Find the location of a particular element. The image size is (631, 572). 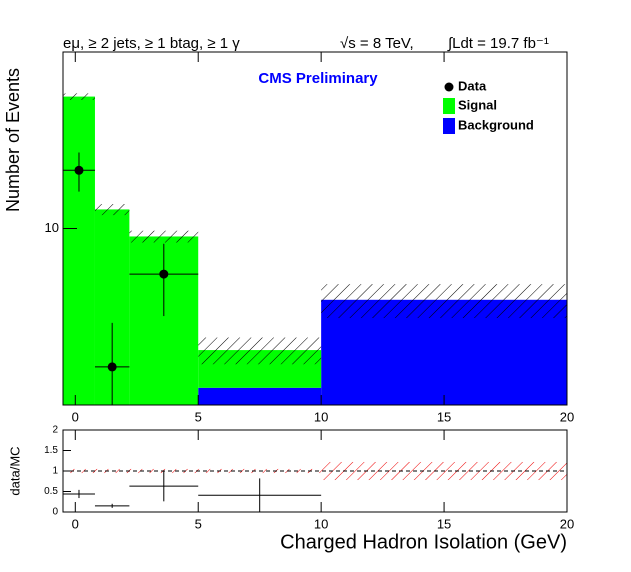

y-tick-label: 0.5 is located at coordinates (51, 491).